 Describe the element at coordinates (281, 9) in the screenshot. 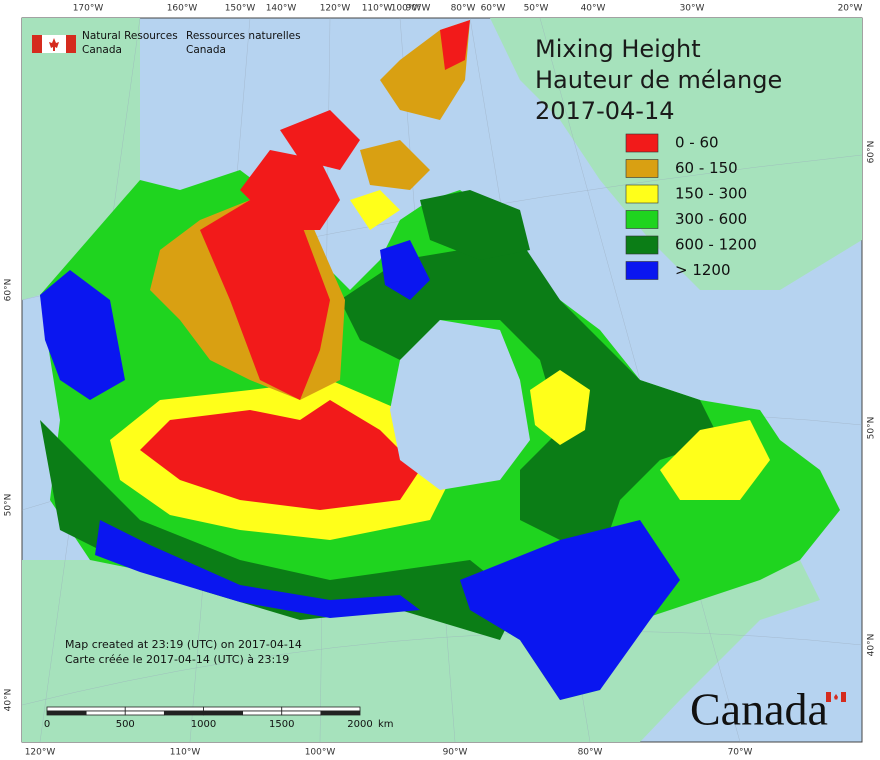

I see `top-lon-label: 140°W` at that location.